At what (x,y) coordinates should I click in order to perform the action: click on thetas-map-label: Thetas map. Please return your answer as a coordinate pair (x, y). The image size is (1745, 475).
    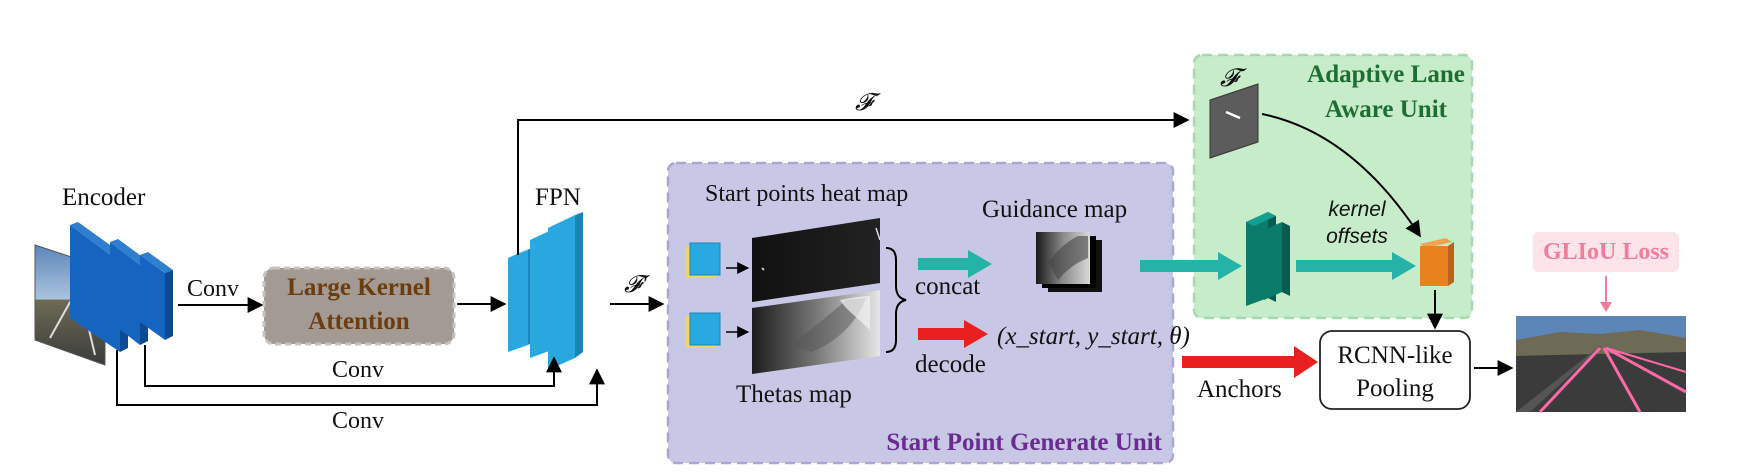
    Looking at the image, I should click on (794, 394).